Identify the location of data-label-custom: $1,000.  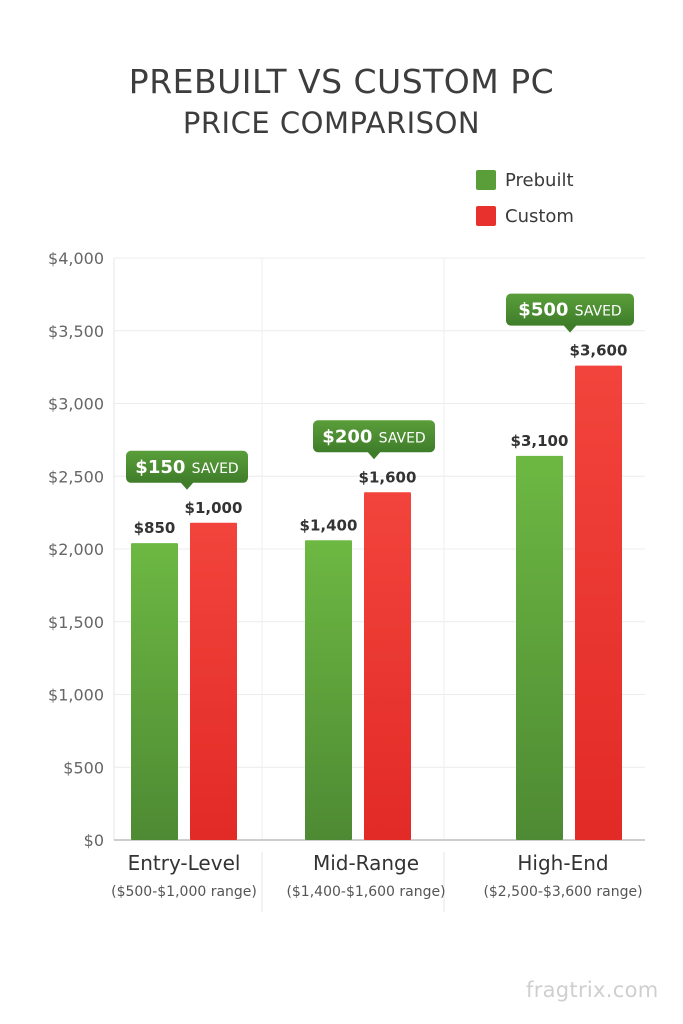
(214, 508).